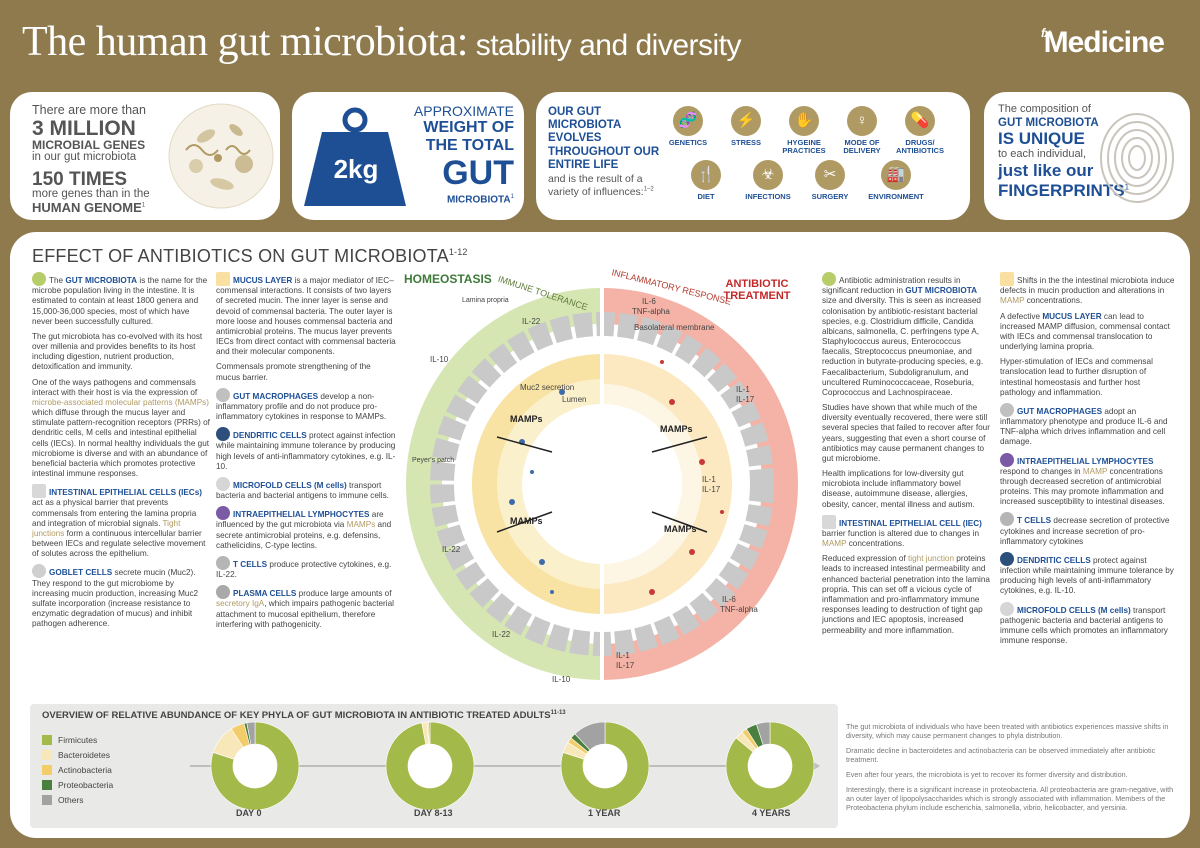 The image size is (1200, 848). I want to click on weight-l4-text: MICROBIOTA, so click(478, 200).